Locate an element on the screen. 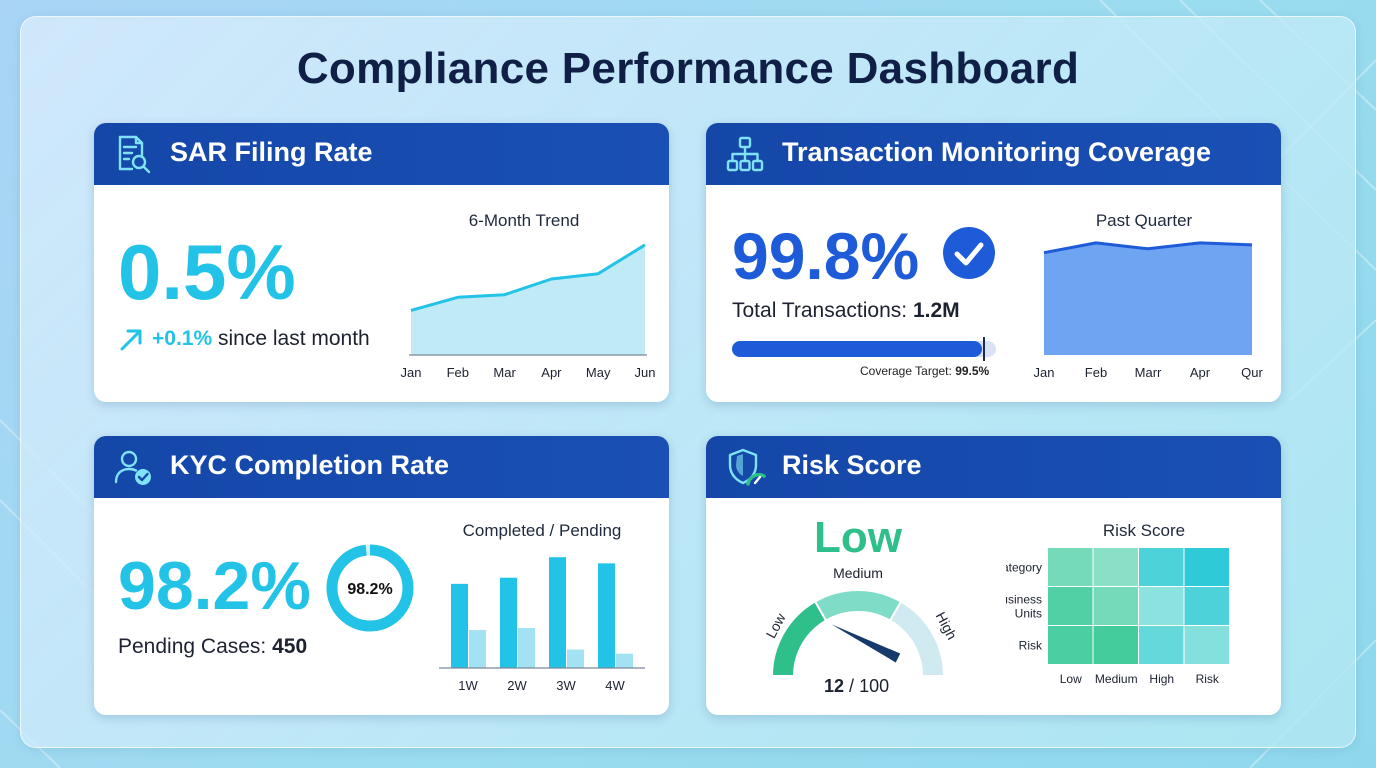  kyc-pending-label: Pending Cases: is located at coordinates (192, 646).